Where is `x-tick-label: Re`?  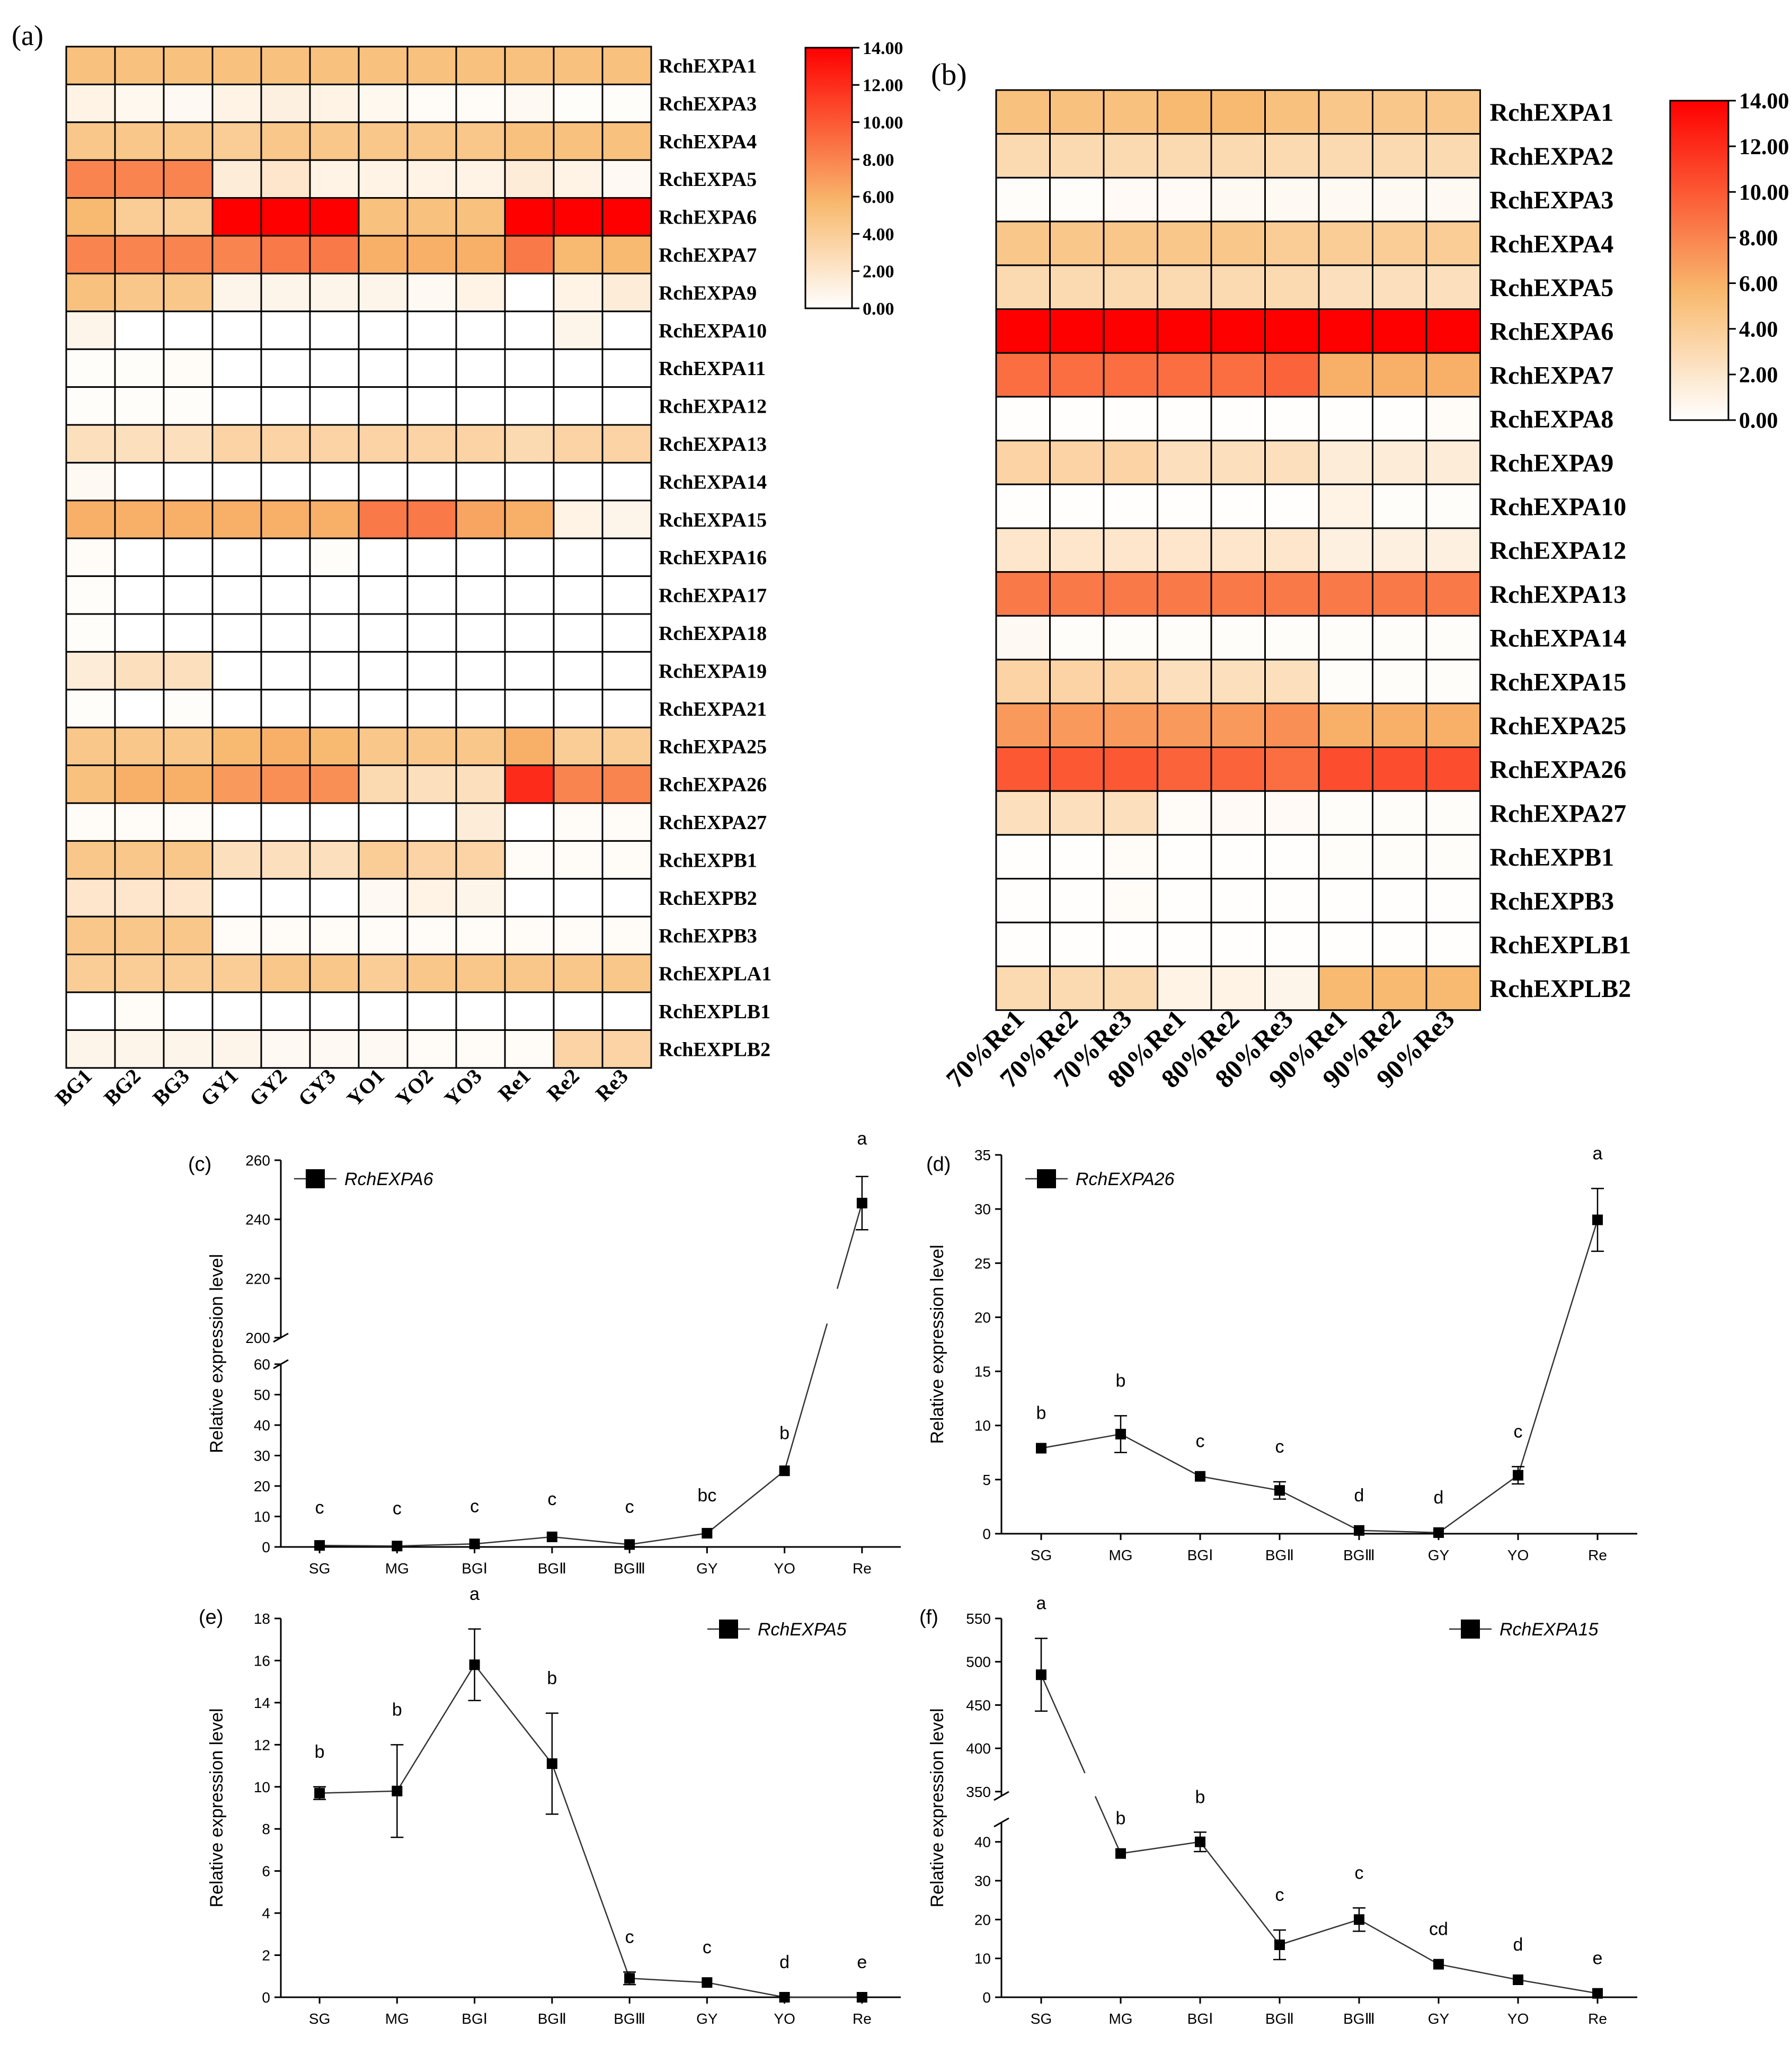
x-tick-label: Re is located at coordinates (1598, 2018).